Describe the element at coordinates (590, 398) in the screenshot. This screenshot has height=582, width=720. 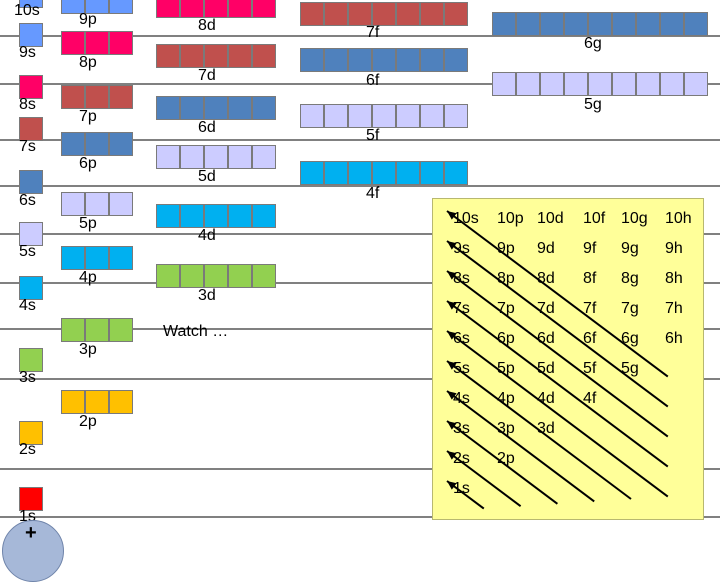
I see `aufbau-cell-4f: 4f` at that location.